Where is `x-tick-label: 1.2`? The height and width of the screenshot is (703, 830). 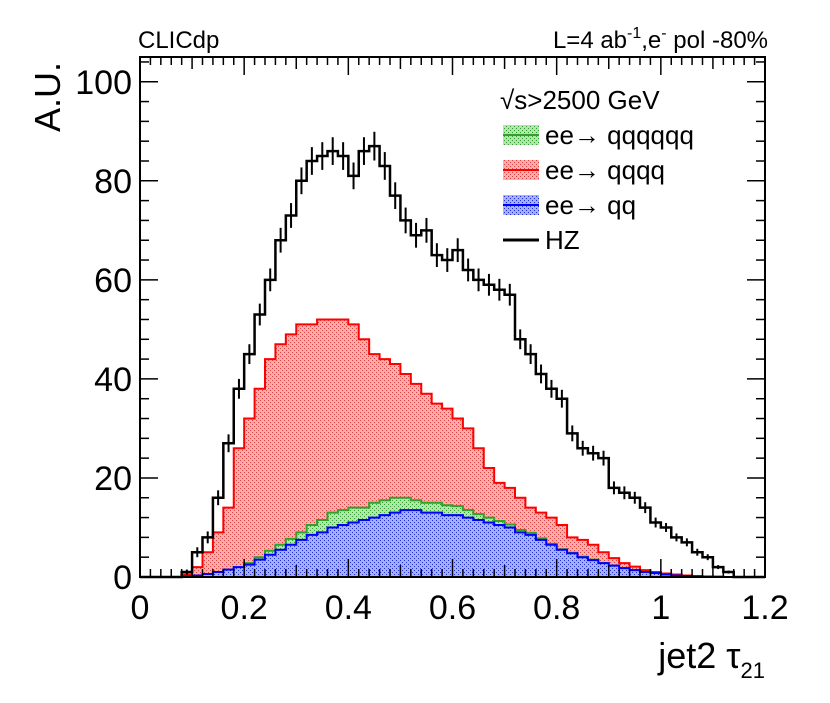
x-tick-label: 1.2 is located at coordinates (764, 608).